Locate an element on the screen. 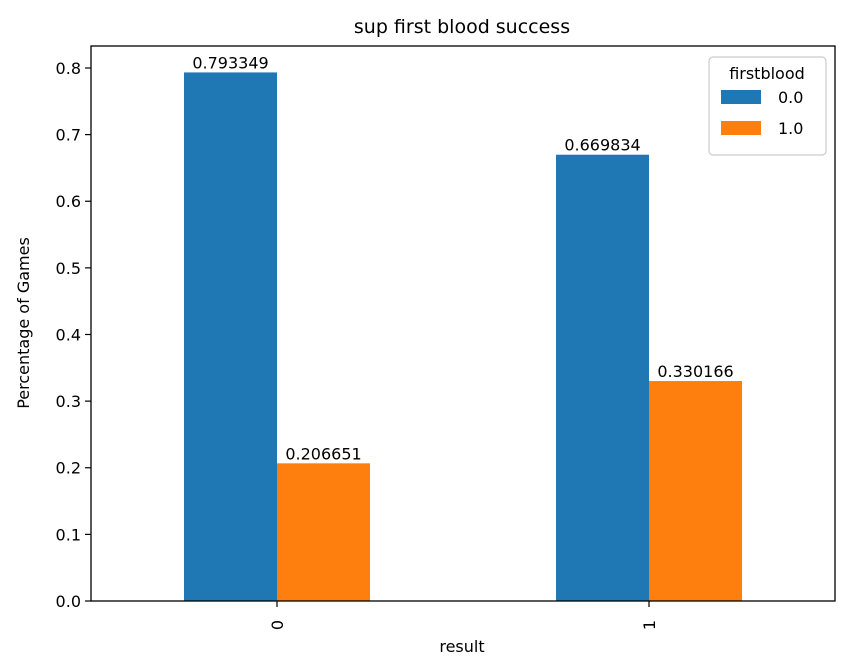  data-label-1-series-1: 0.330166 is located at coordinates (695, 371).